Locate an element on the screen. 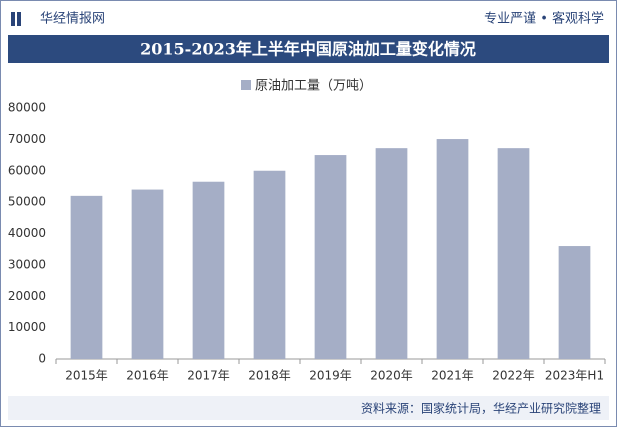 Image resolution: width=617 pixels, height=431 pixels. footer-bar is located at coordinates (308, 408).